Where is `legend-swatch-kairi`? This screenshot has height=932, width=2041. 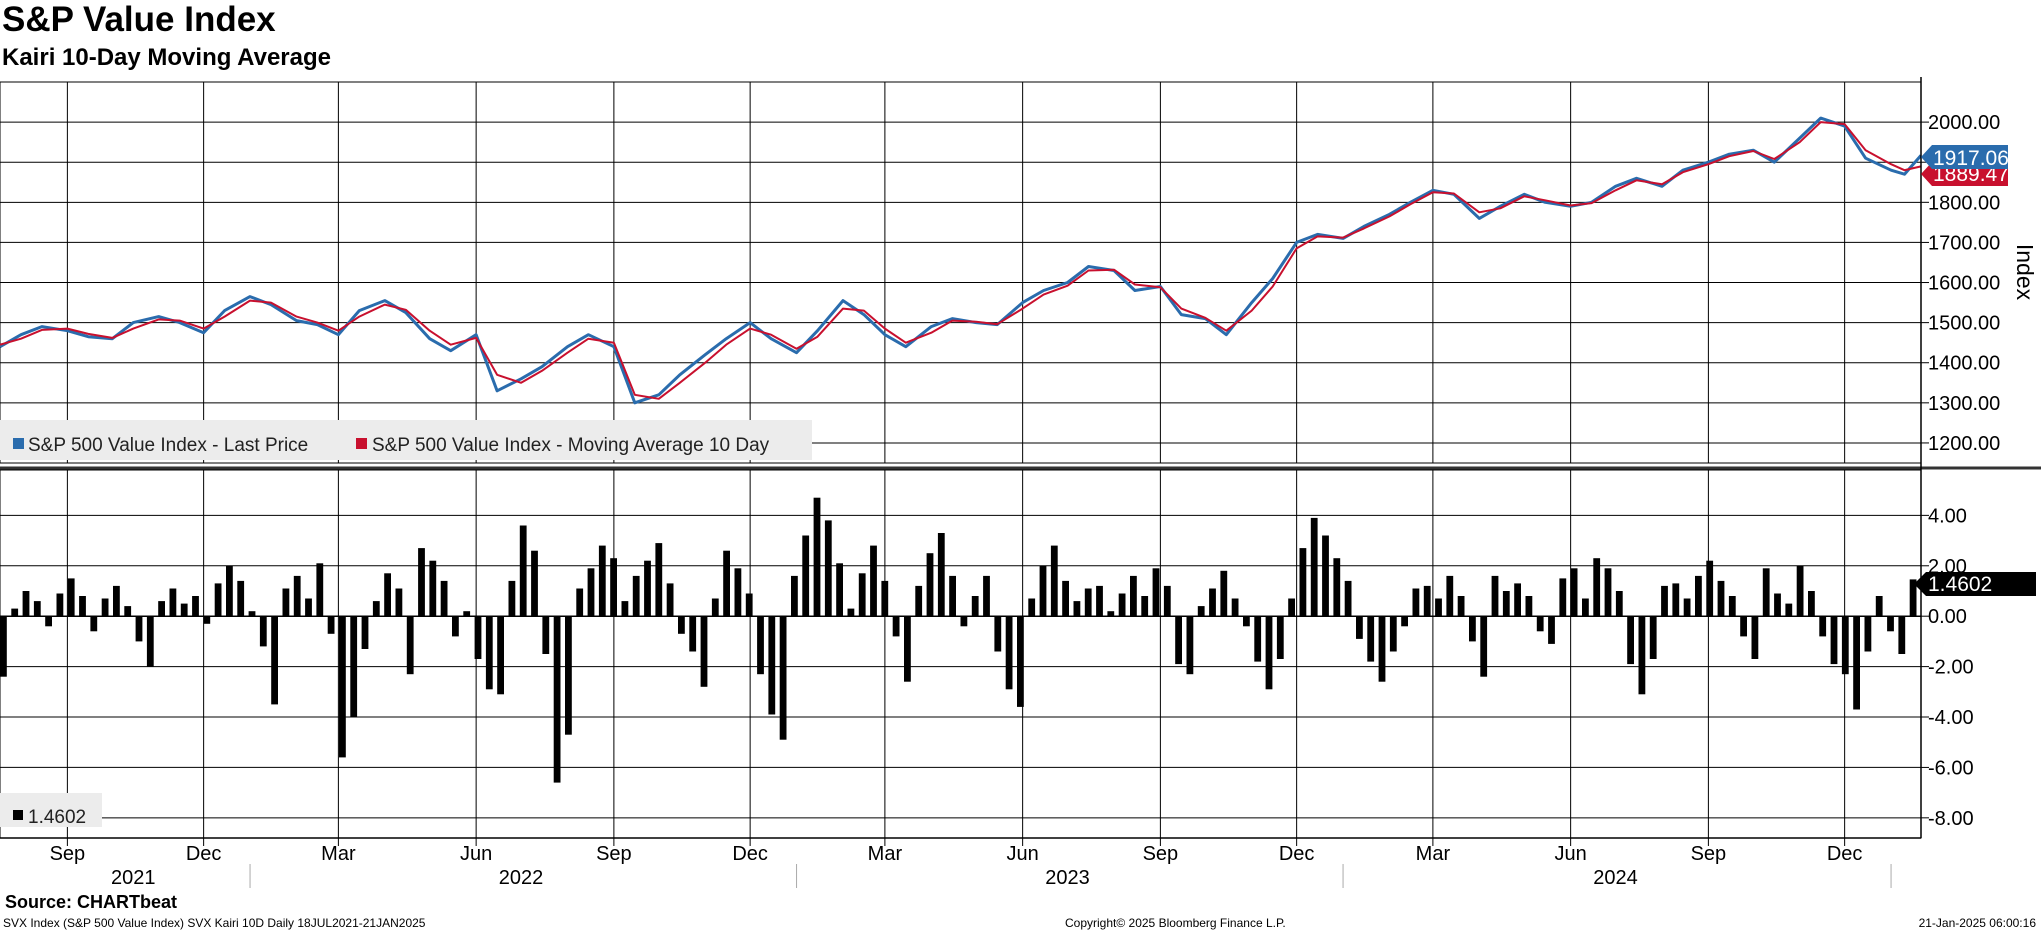
legend-swatch-kairi is located at coordinates (18, 815).